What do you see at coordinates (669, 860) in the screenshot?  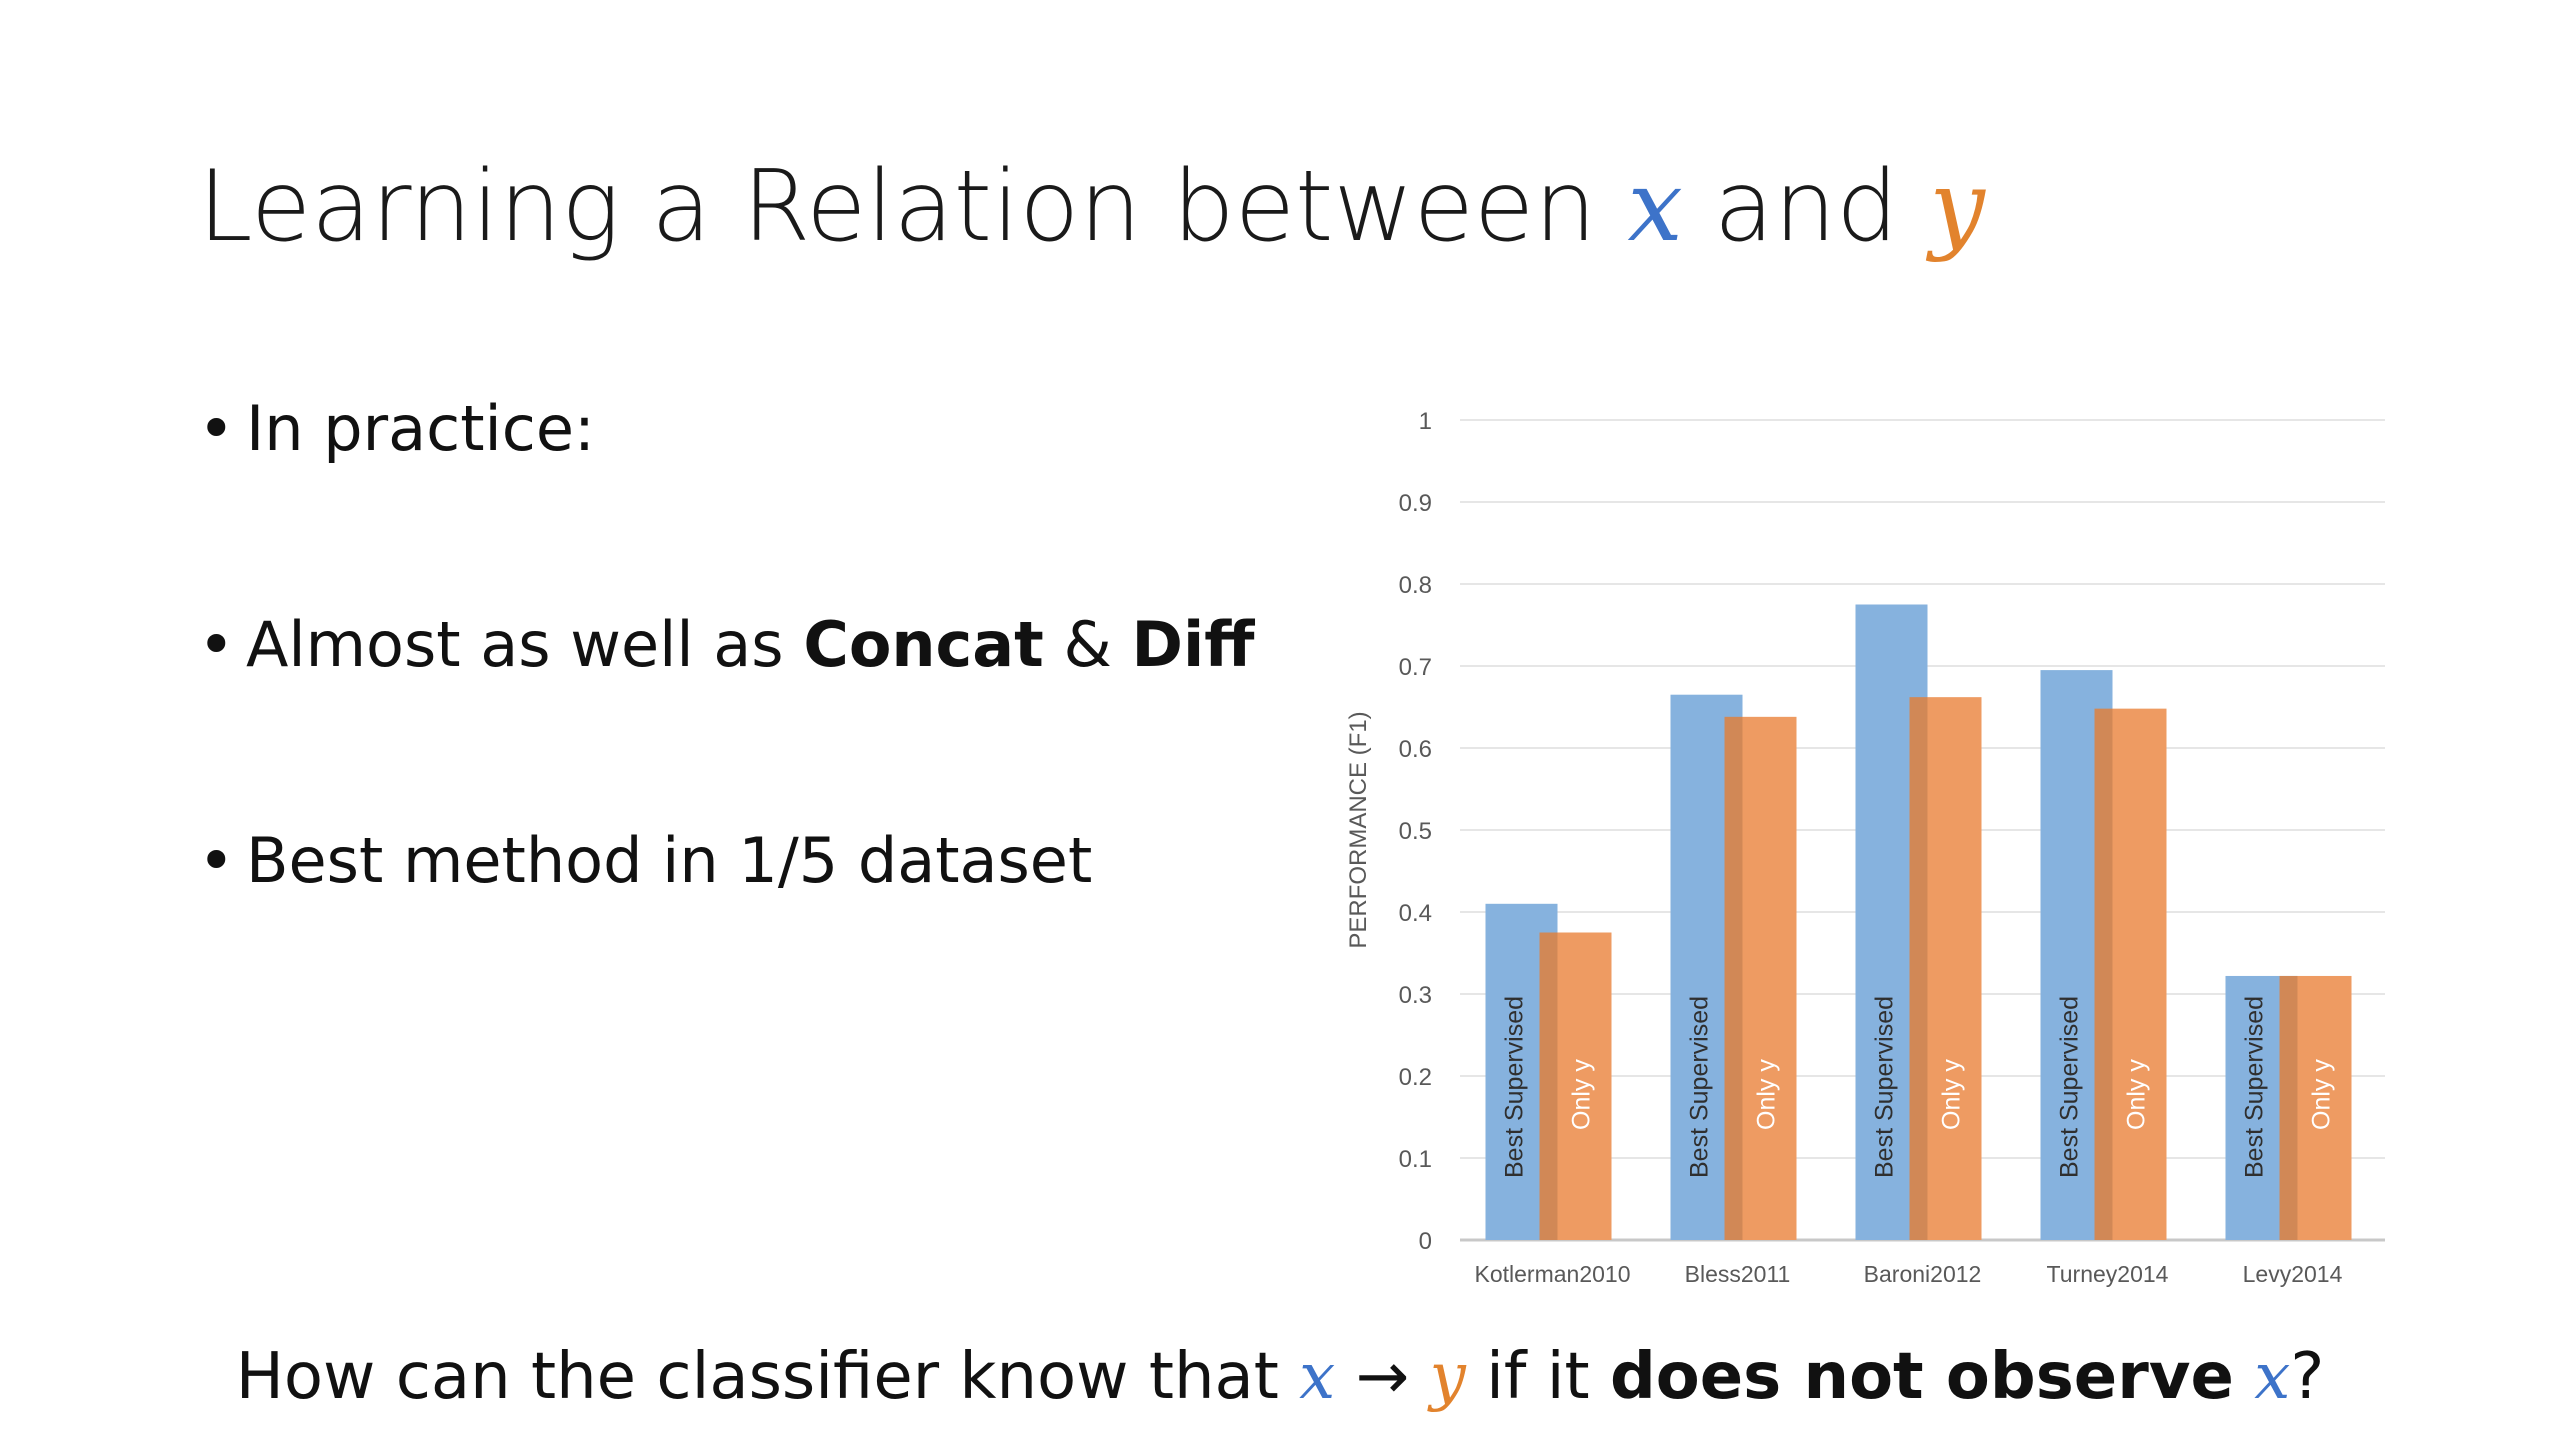 I see `bullet-text: Best method in 1/5 dataset` at bounding box center [669, 860].